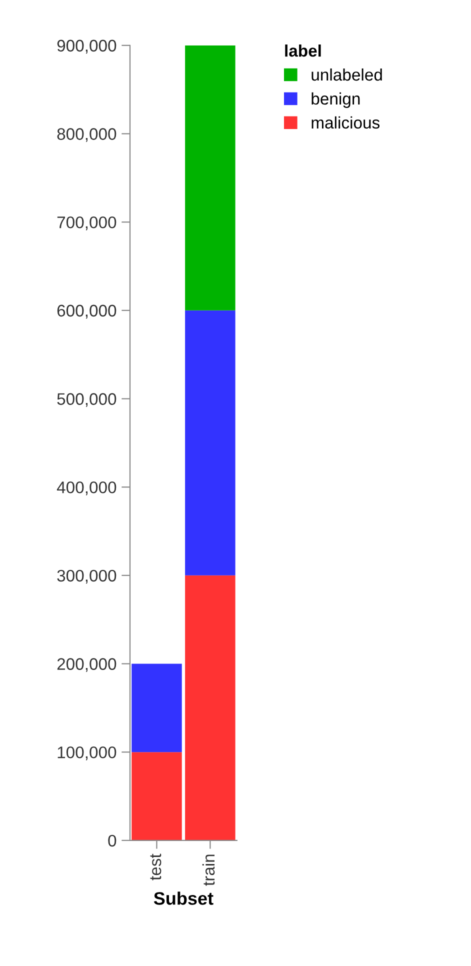 Image resolution: width=471 pixels, height=966 pixels. Describe the element at coordinates (336, 100) in the screenshot. I see `legend-label: benign` at that location.